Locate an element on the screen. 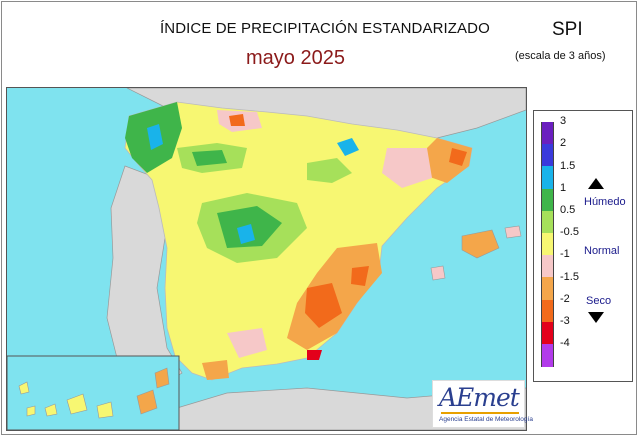  logo-tagline: Agencia Estatal de Meteorología is located at coordinates (486, 419).